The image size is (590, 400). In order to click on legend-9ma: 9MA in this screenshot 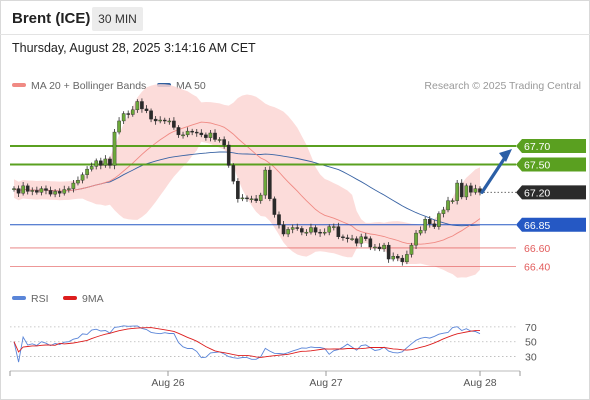, I will do `click(83, 299)`.